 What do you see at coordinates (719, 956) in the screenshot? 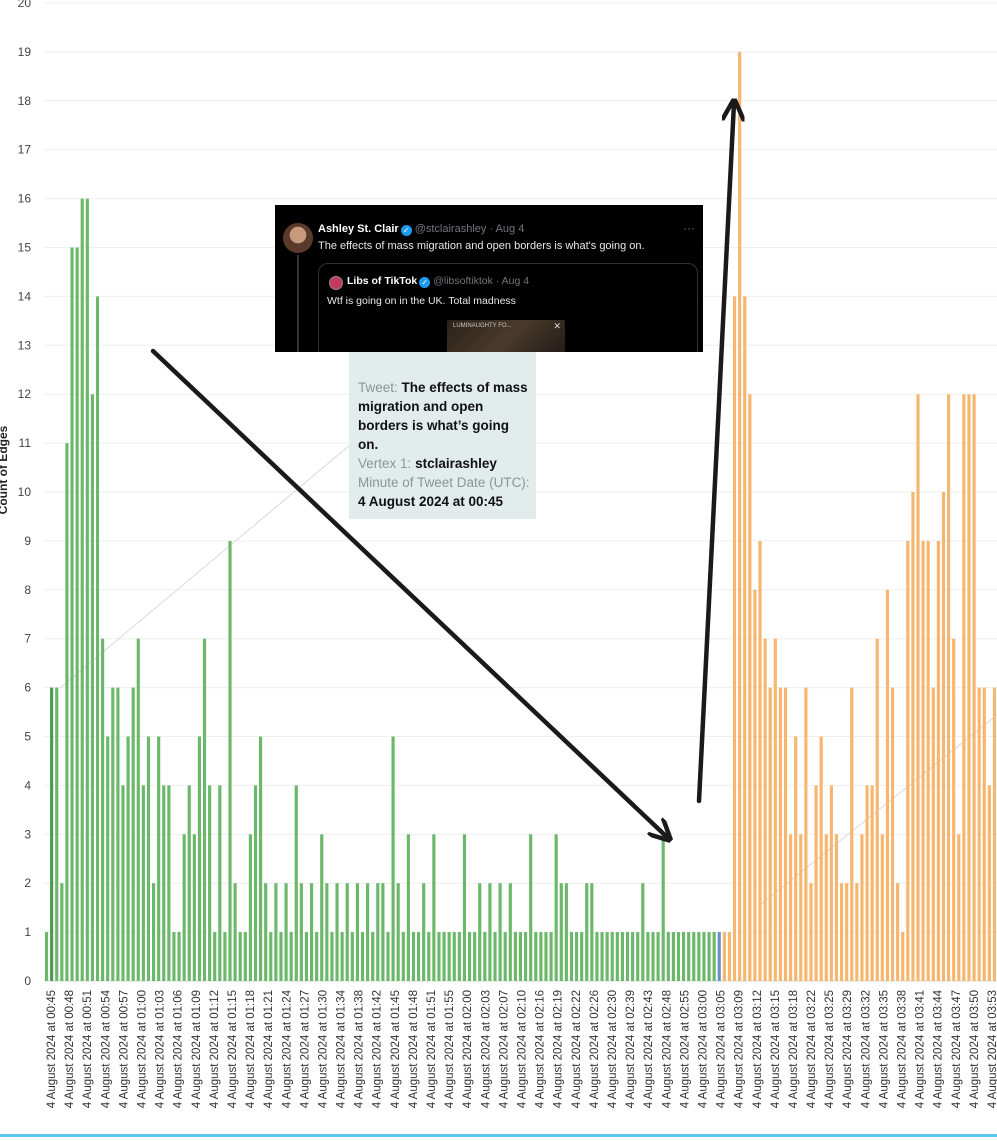
I see `bar-transition` at bounding box center [719, 956].